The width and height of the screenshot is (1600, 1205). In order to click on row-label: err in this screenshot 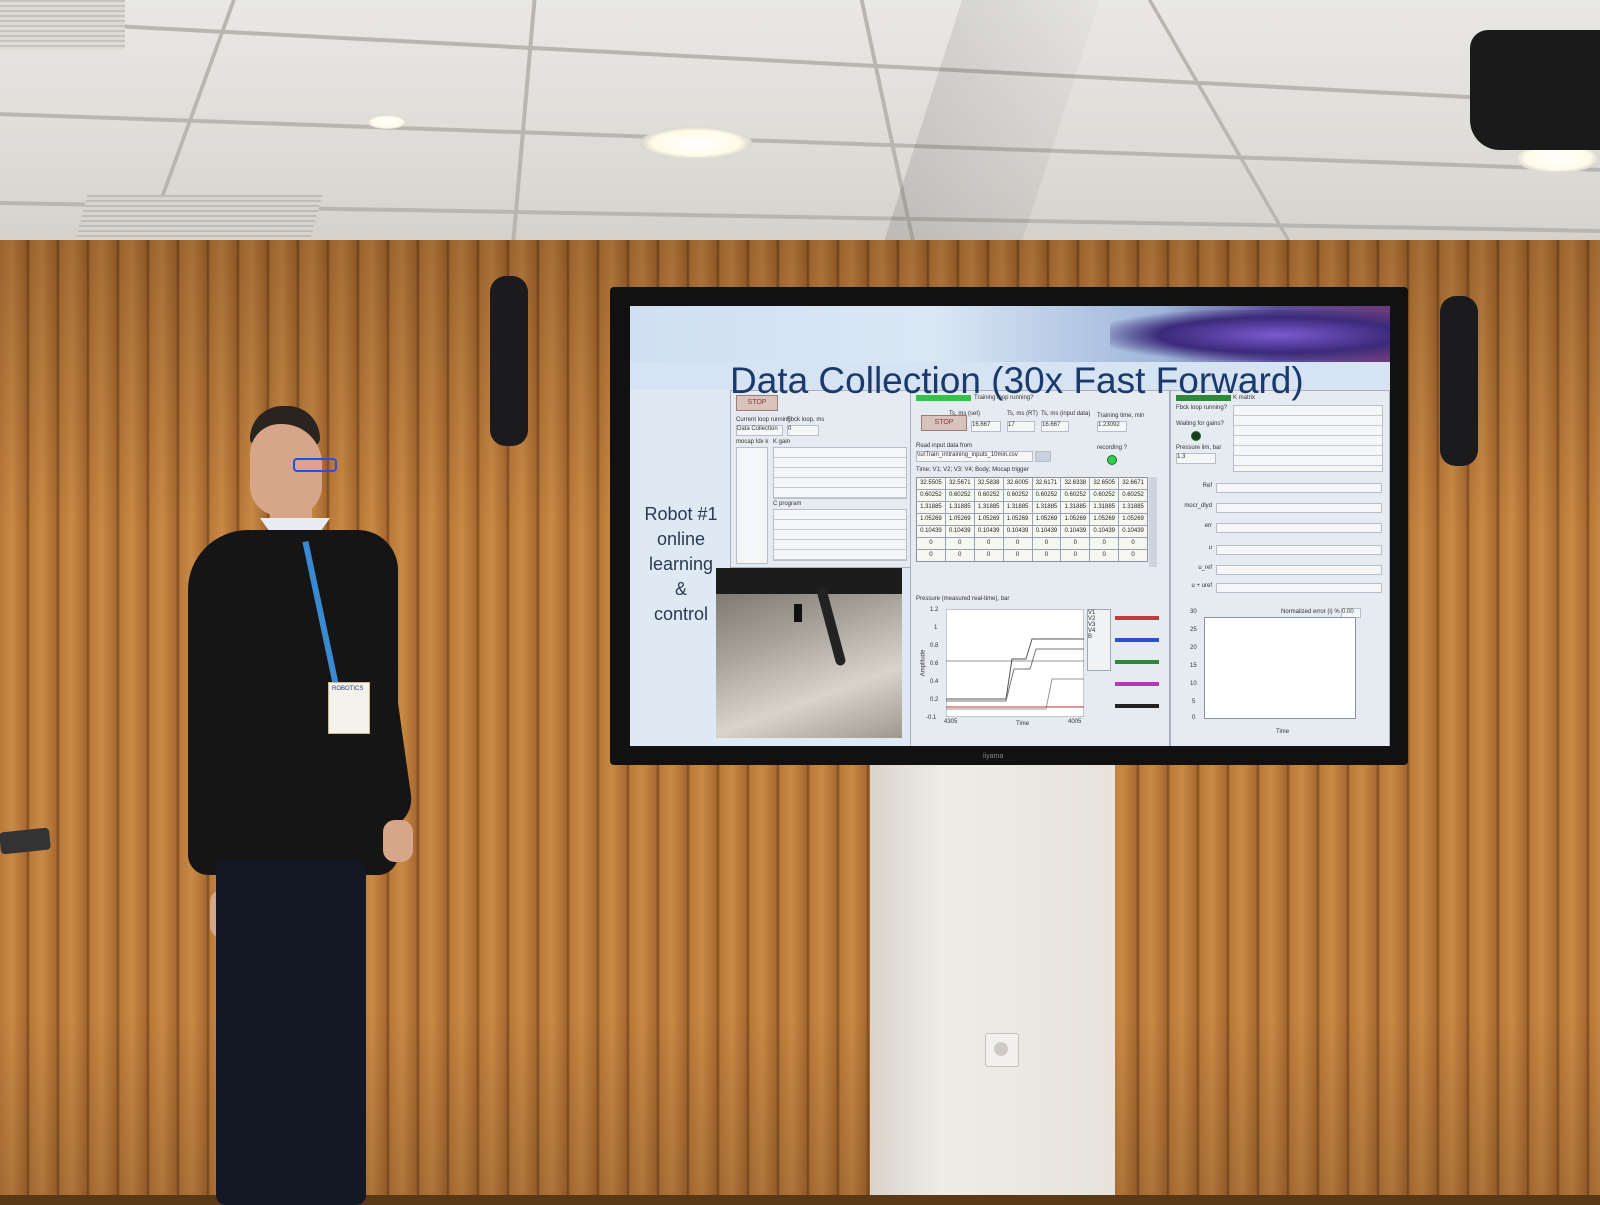, I will do `click(1208, 526)`.